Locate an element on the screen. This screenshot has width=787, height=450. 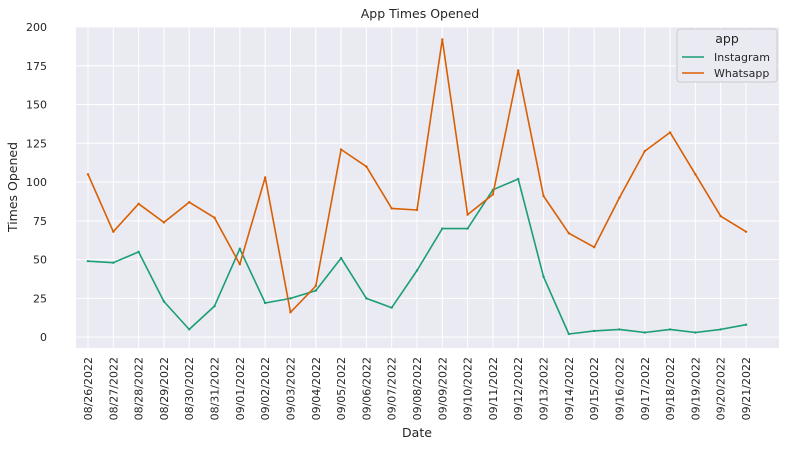
legend: app Instagram Whatsapp is located at coordinates (727, 55).